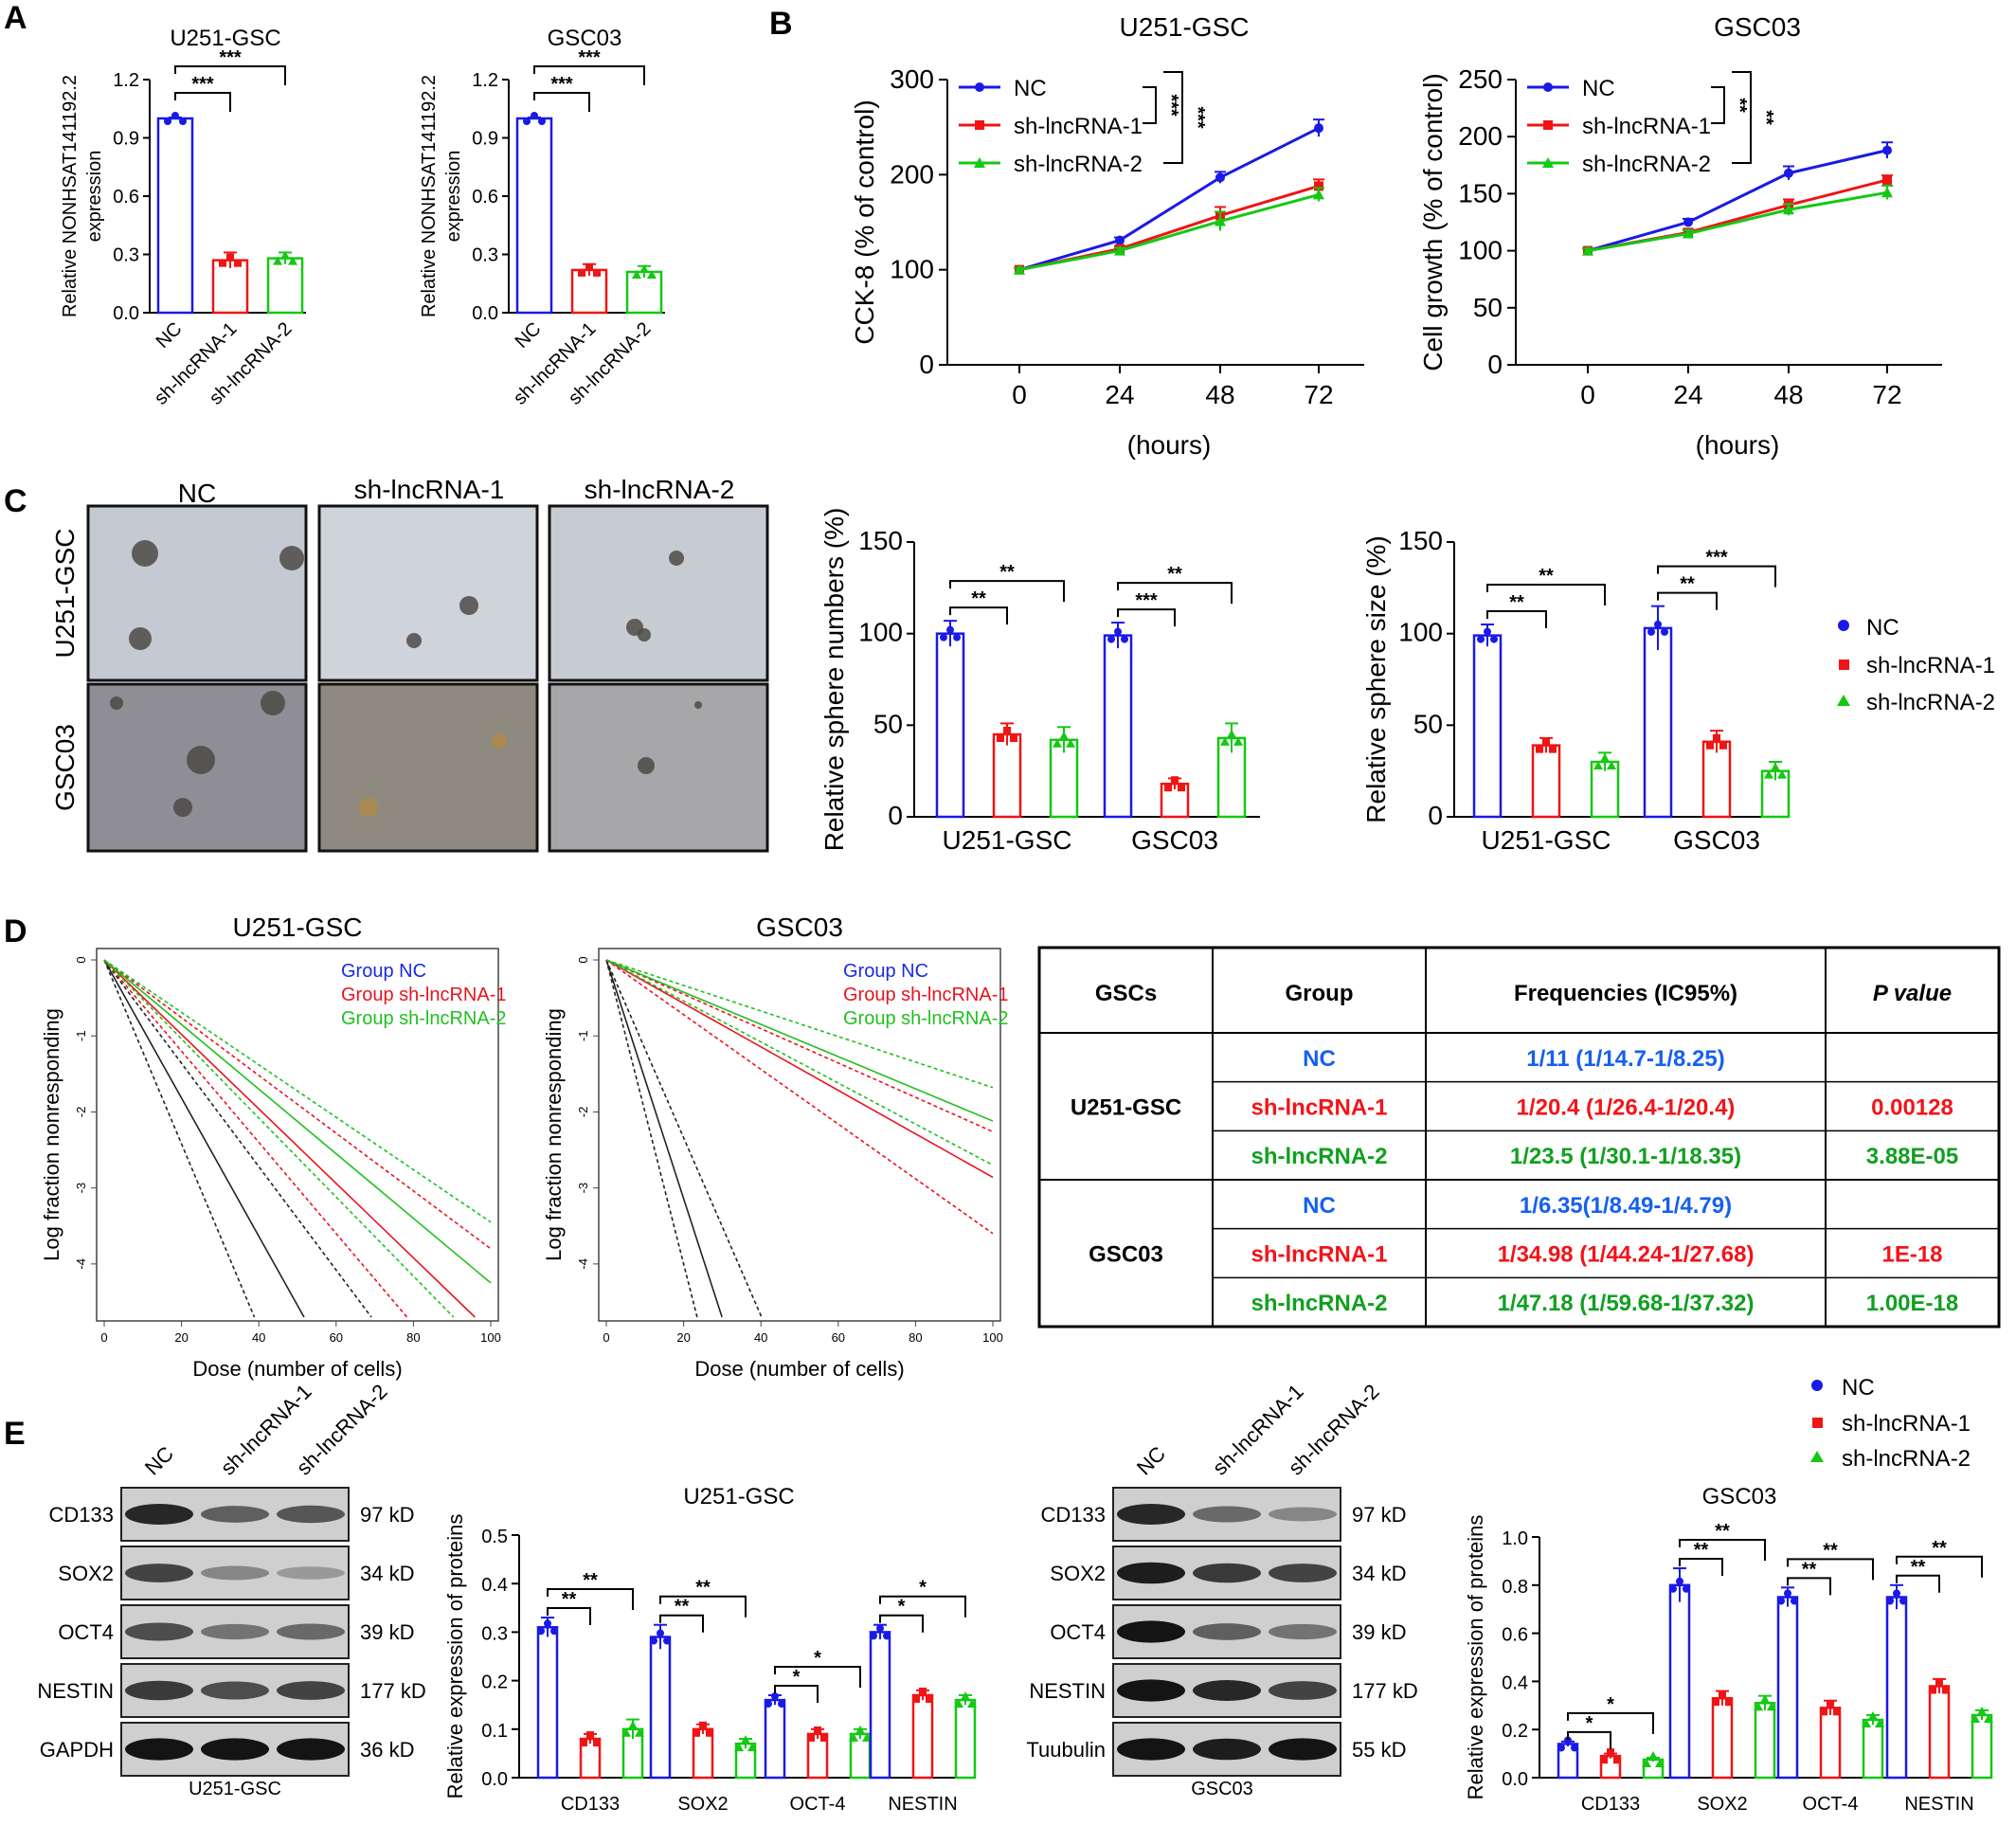  Describe the element at coordinates (1067, 1691) in the screenshot. I see `wb2-protein-label: NESTIN` at that location.